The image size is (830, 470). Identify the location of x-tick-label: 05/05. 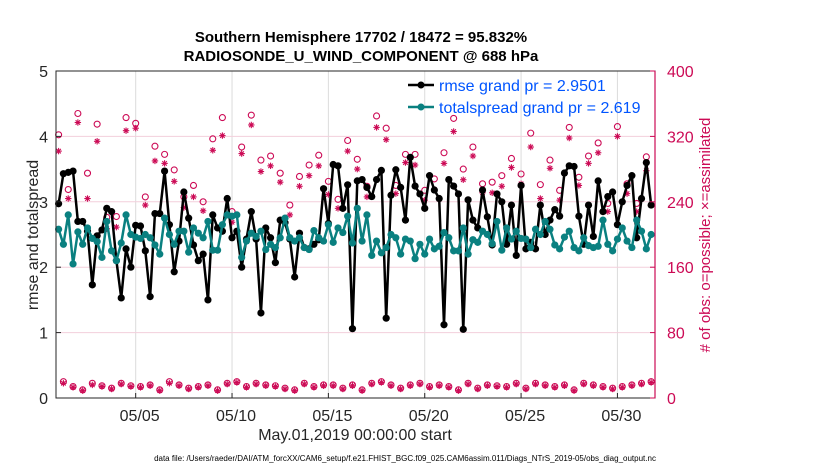
(140, 416).